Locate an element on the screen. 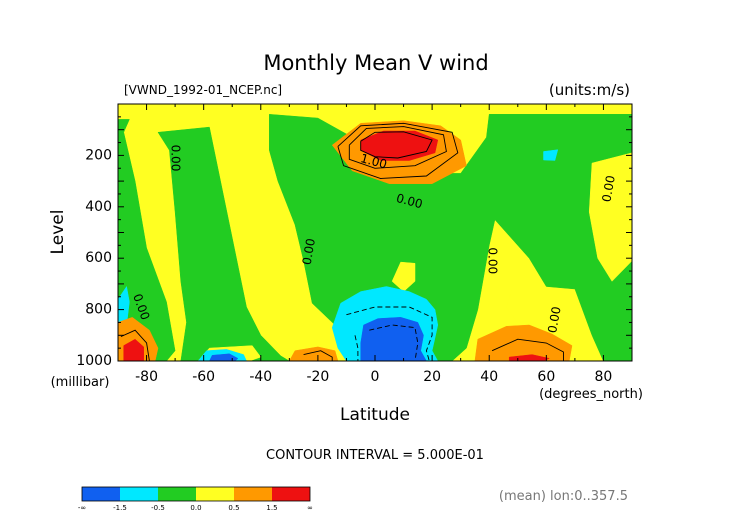 The width and height of the screenshot is (752, 532). colorbar-label: -1.5 is located at coordinates (120, 508).